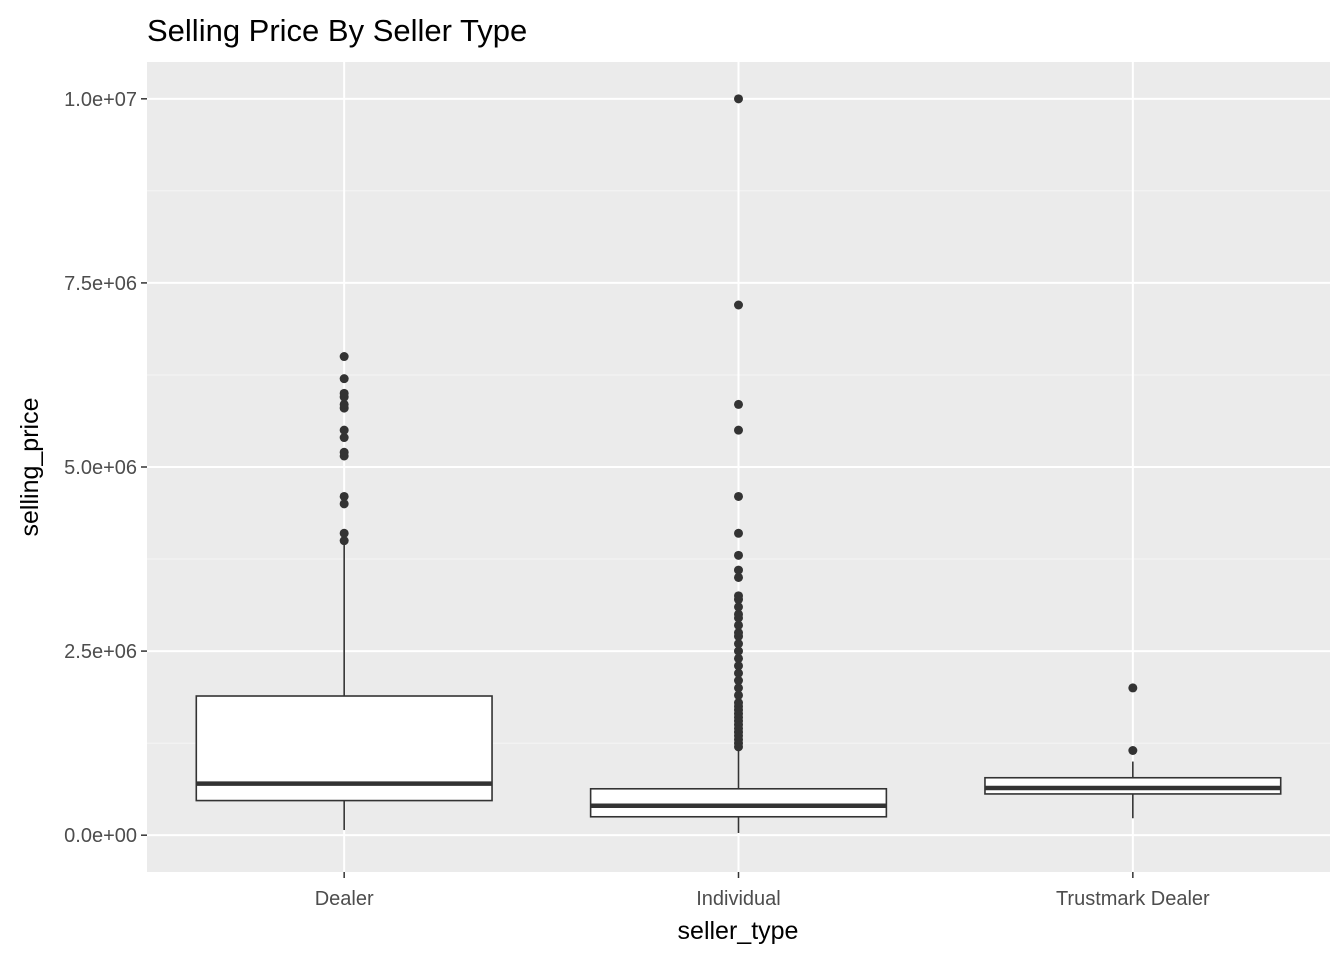  I want to click on y-tick-label: 5.0e+06, so click(100, 468).